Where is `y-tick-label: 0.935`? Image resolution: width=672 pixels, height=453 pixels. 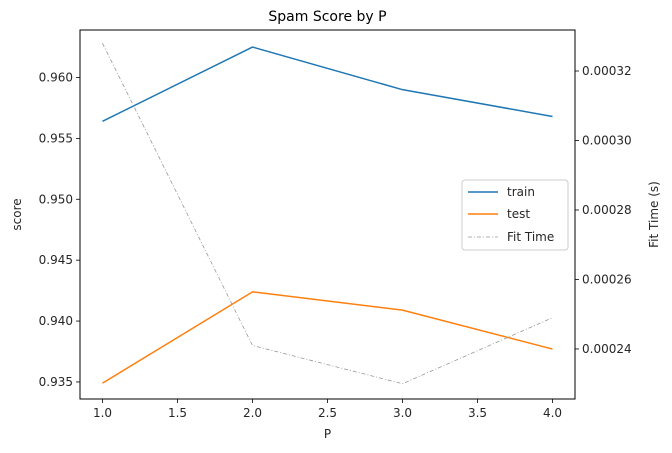 y-tick-label: 0.935 is located at coordinates (56, 382).